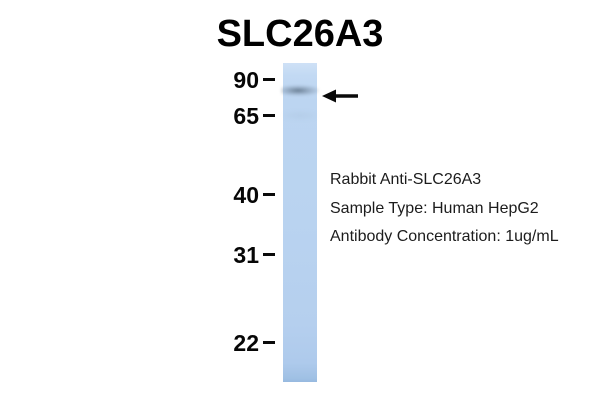 The height and width of the screenshot is (400, 600). Describe the element at coordinates (246, 80) in the screenshot. I see `mw-label: 90` at that location.